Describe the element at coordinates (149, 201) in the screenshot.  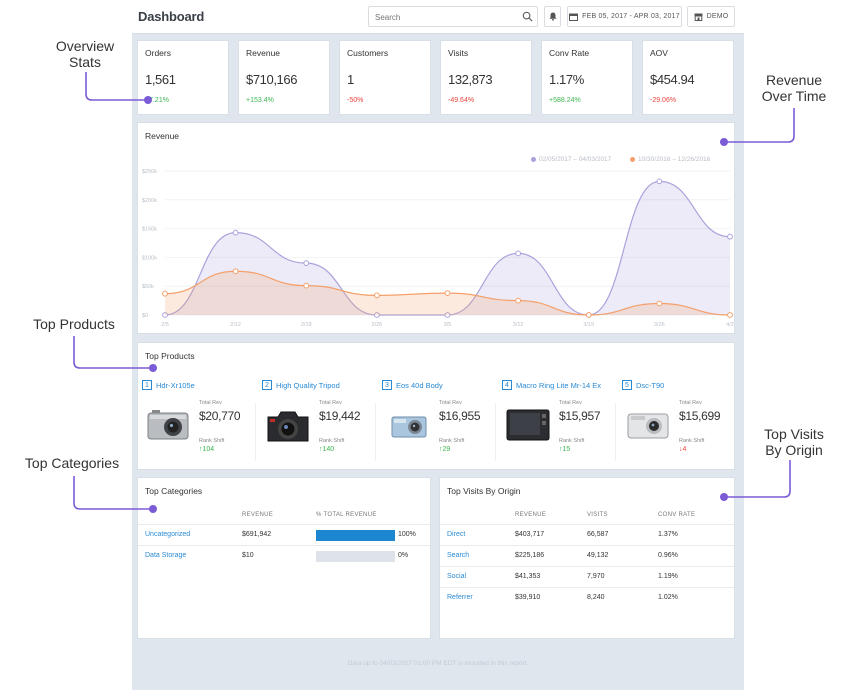
I see `y-tick-label: $200k` at that location.